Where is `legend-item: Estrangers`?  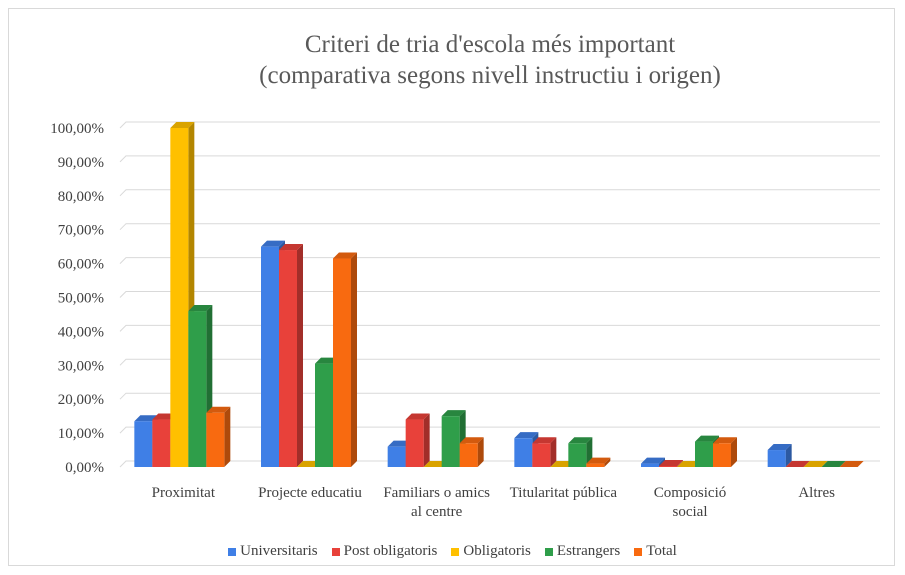
legend-item: Estrangers is located at coordinates (582, 551).